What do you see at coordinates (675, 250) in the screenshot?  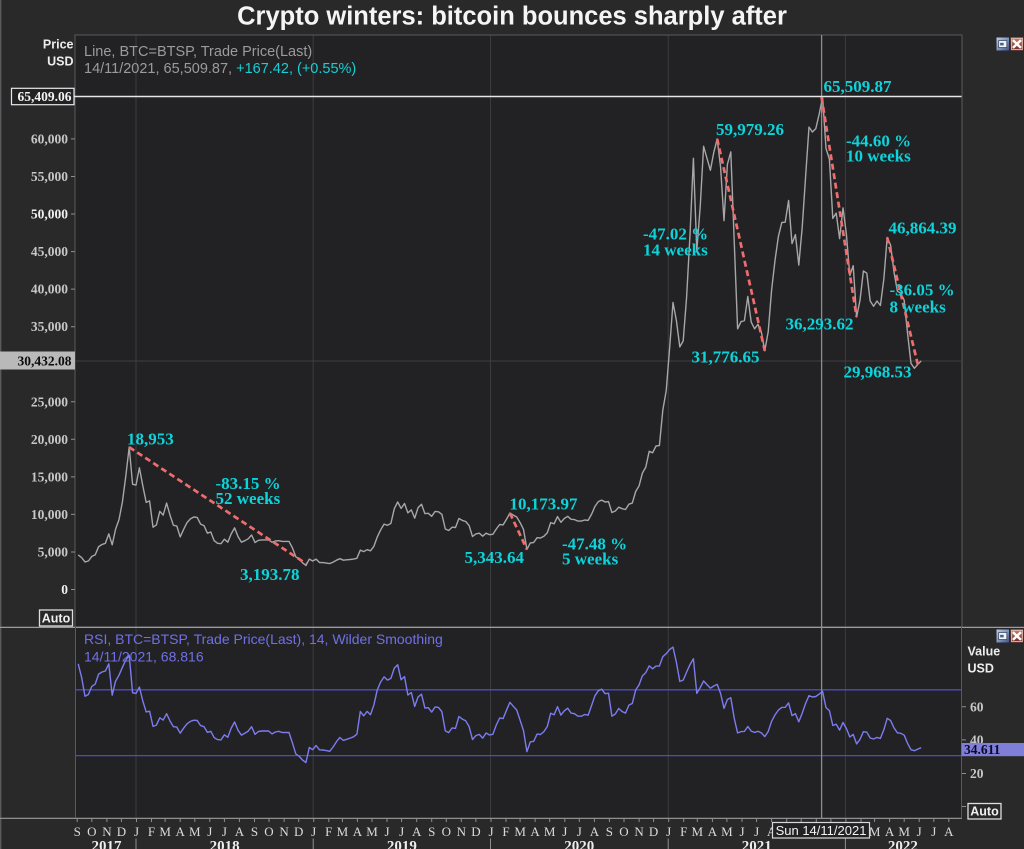 I see `svg-text: 14 weeks` at bounding box center [675, 250].